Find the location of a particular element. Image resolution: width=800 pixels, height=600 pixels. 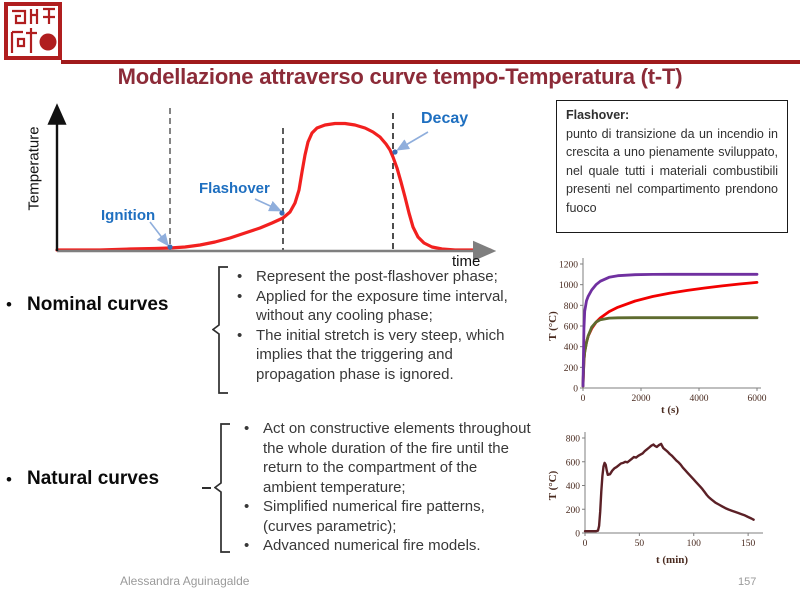

decay-annotation: Decay is located at coordinates (445, 118).